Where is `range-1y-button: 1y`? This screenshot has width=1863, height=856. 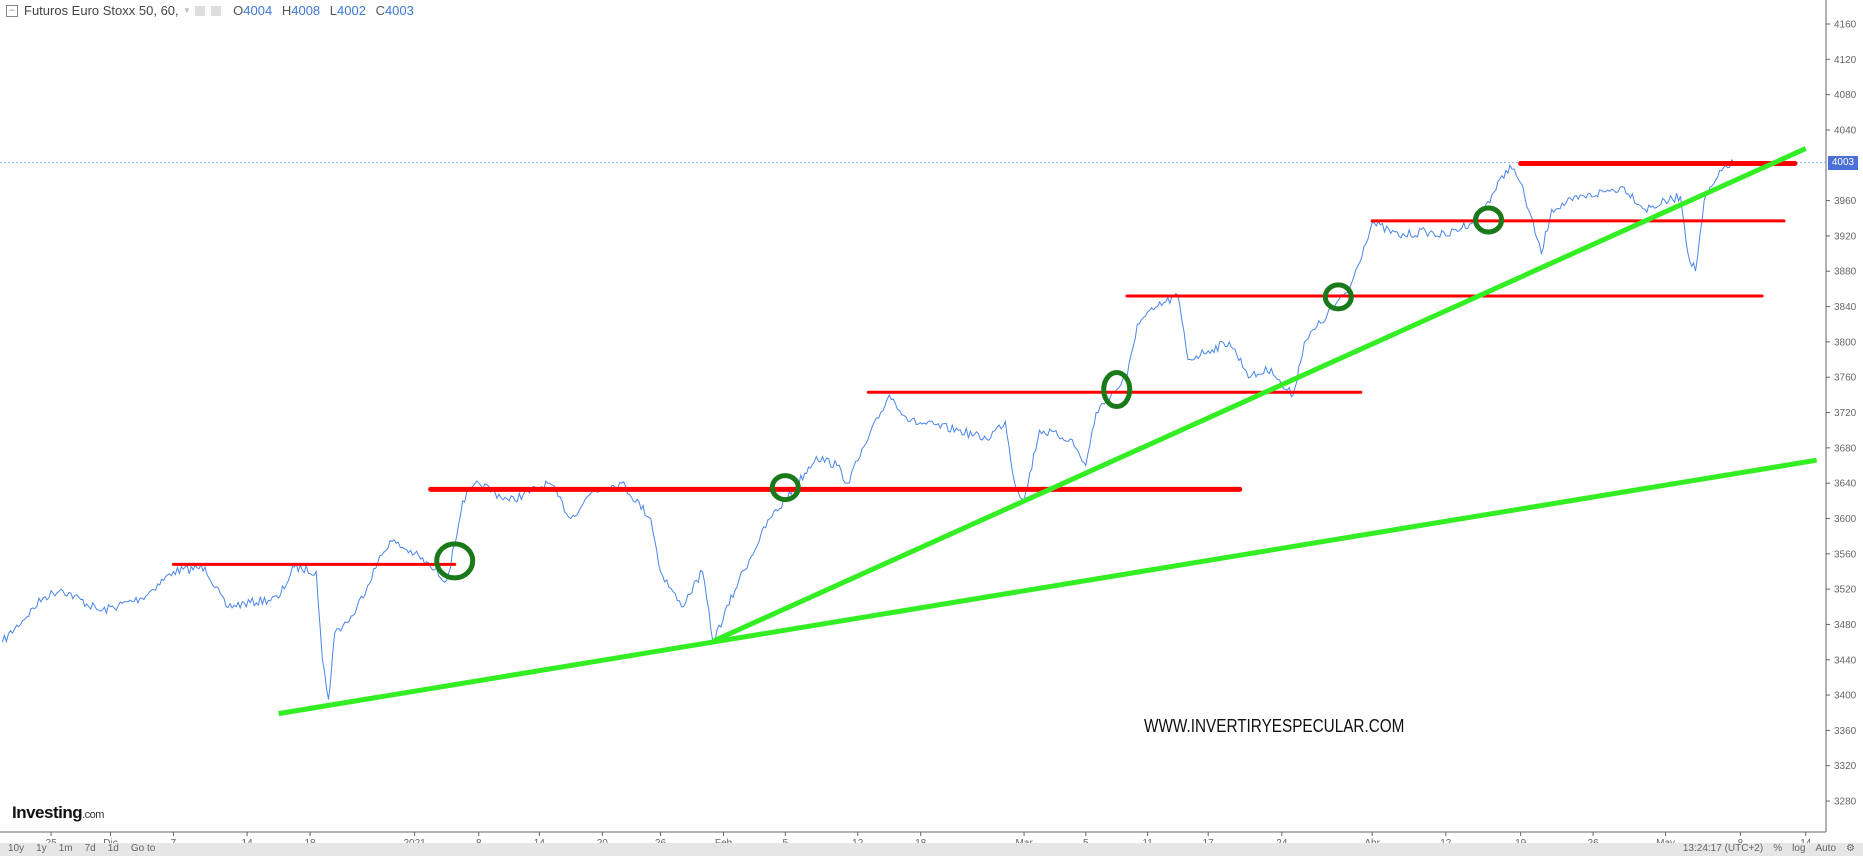 range-1y-button: 1y is located at coordinates (41, 848).